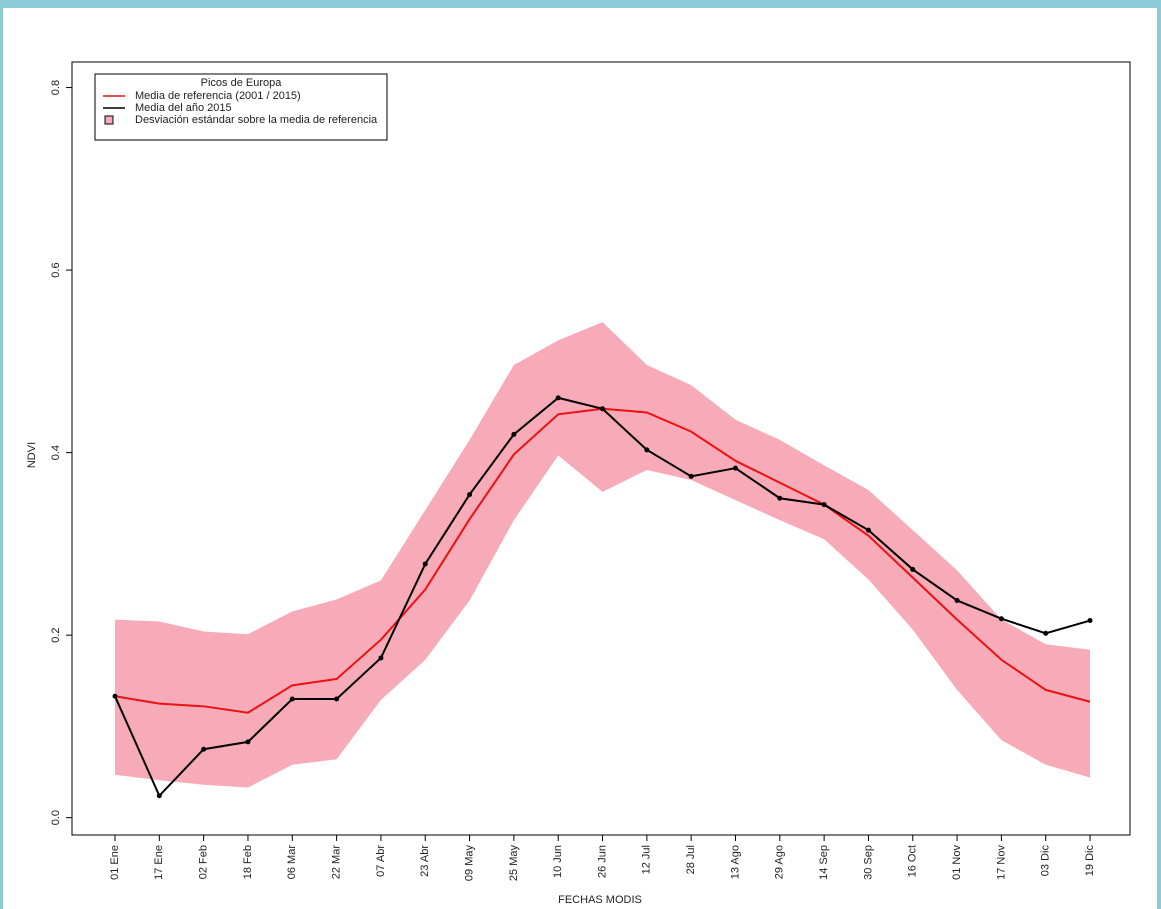 The height and width of the screenshot is (909, 1161). Describe the element at coordinates (558, 861) in the screenshot. I see `x-tick-label: 10 Jun` at that location.